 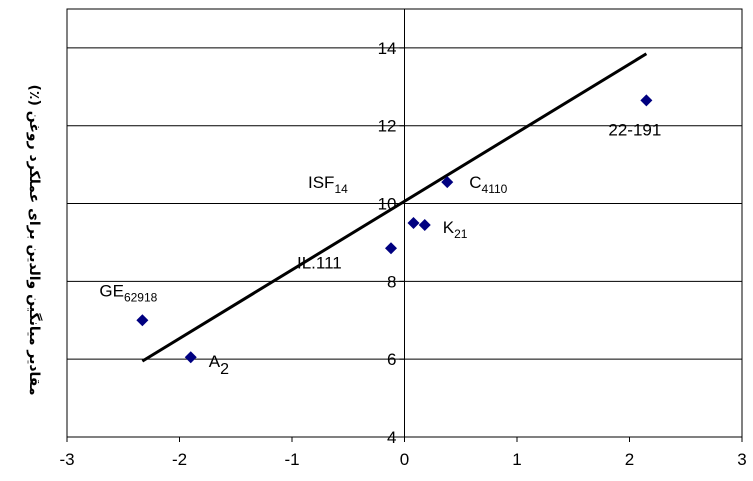 I want to click on point-label-5: C4110, so click(x=488, y=184).